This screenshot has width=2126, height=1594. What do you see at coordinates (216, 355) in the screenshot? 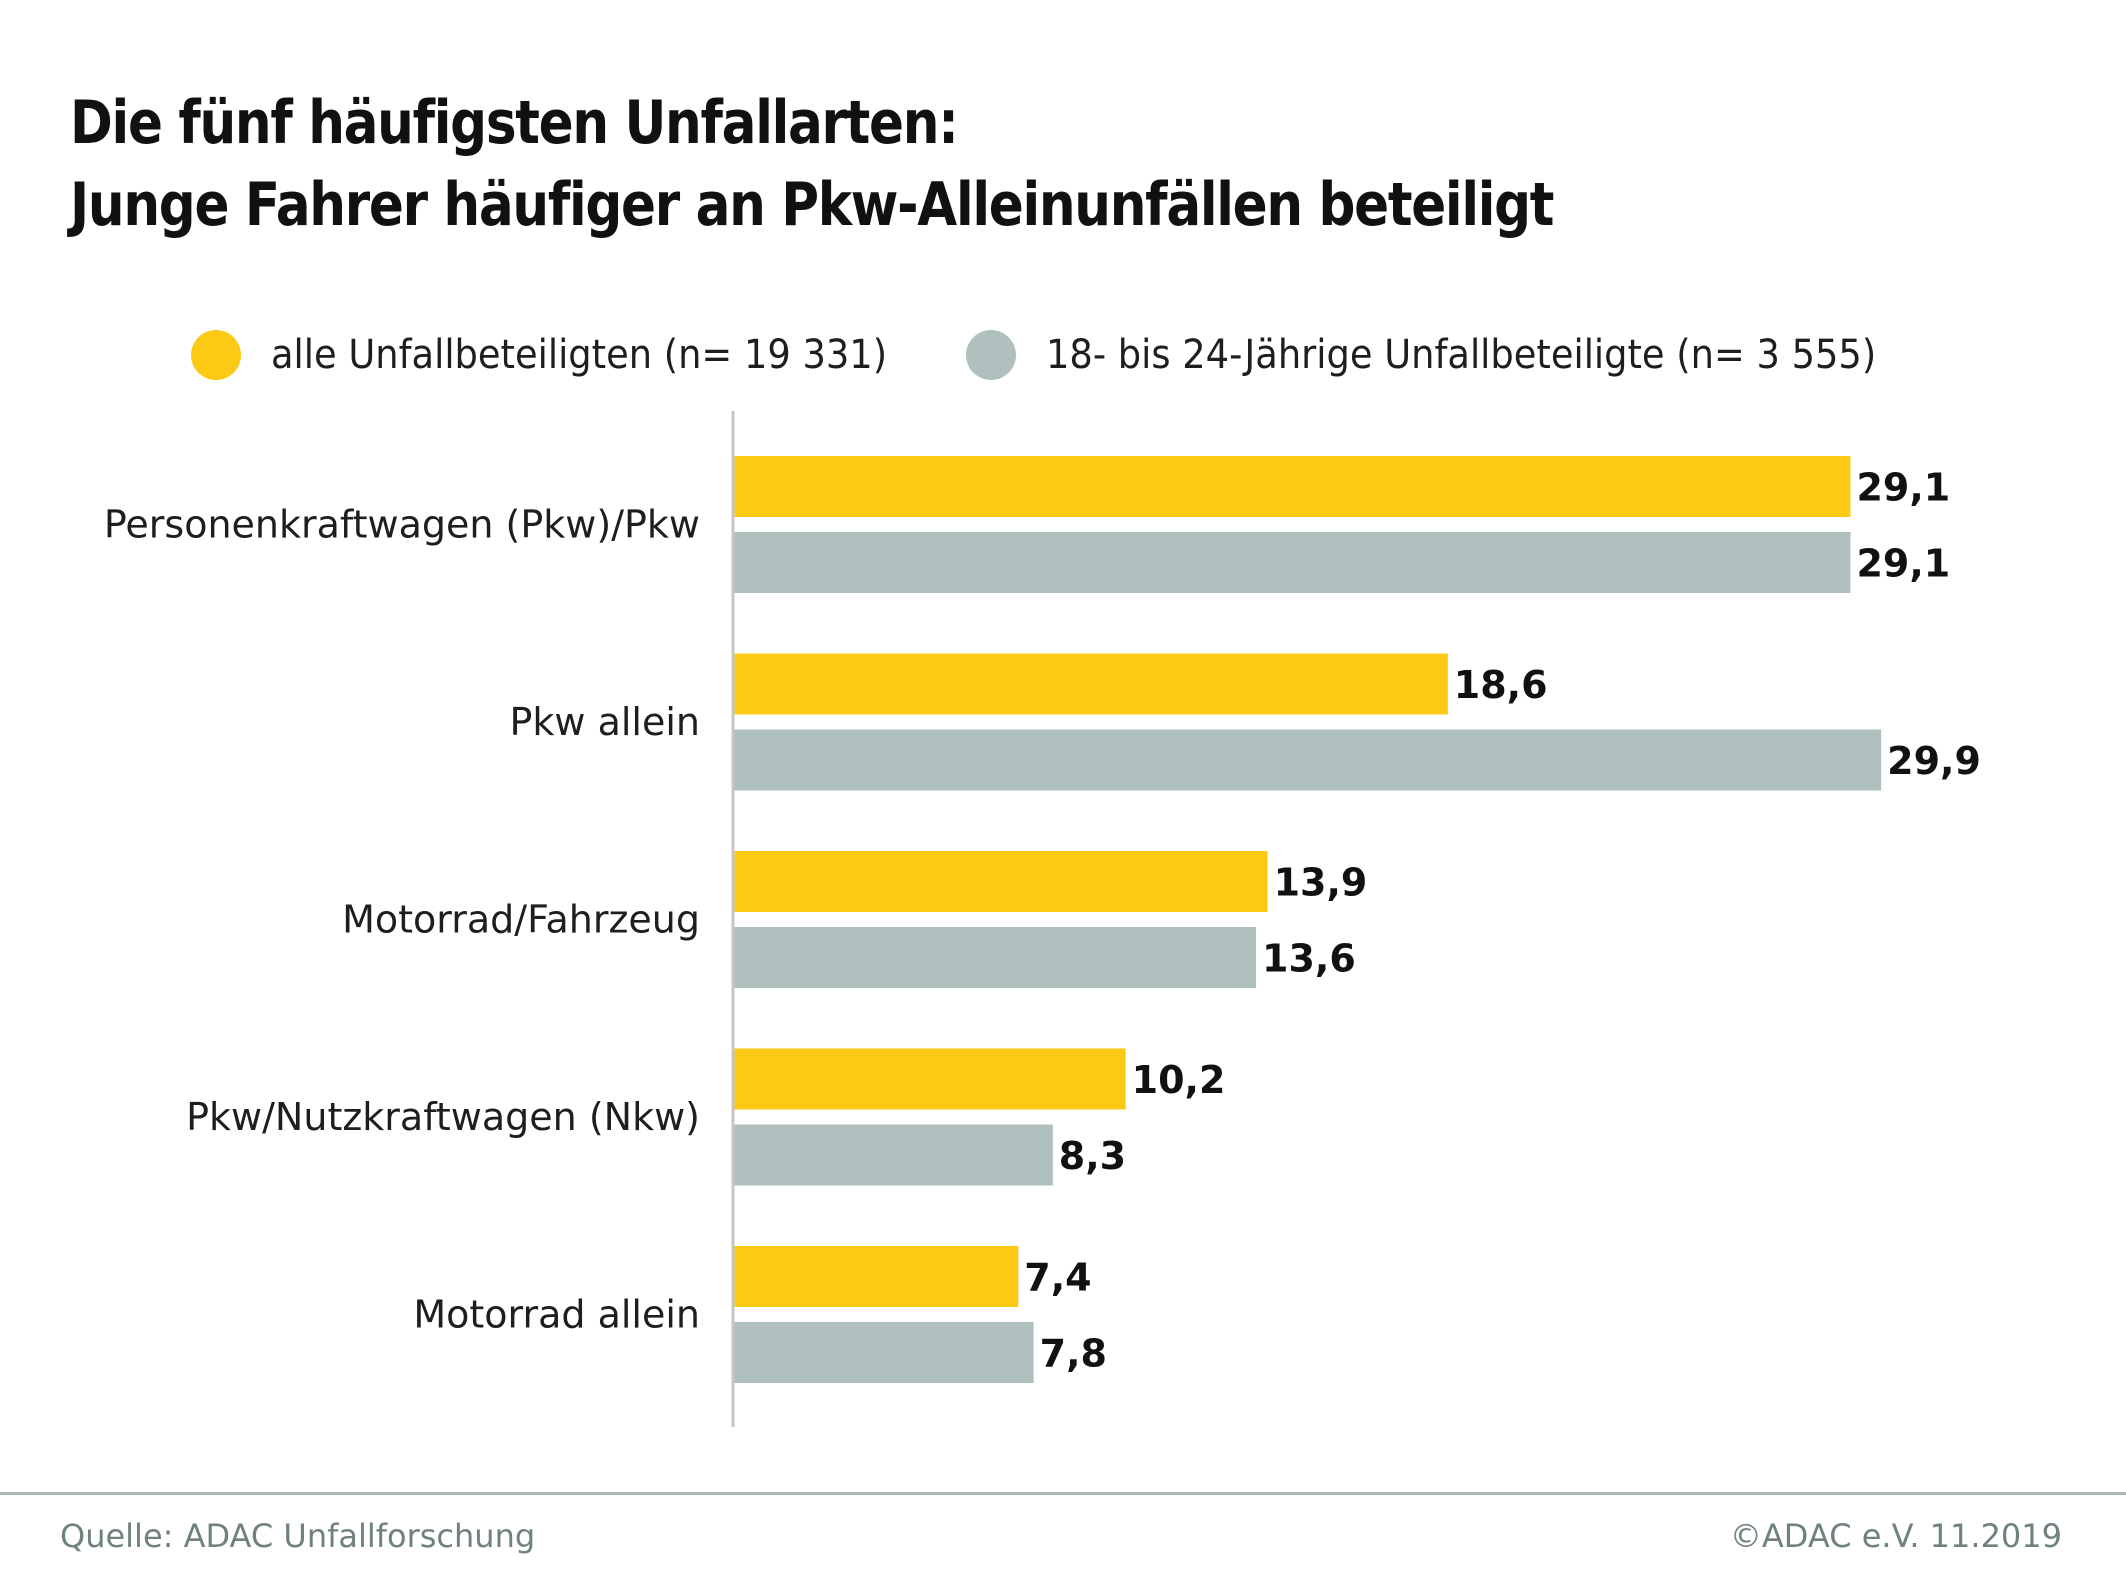
I see `legend-swatch-yellow-circle-icon` at bounding box center [216, 355].